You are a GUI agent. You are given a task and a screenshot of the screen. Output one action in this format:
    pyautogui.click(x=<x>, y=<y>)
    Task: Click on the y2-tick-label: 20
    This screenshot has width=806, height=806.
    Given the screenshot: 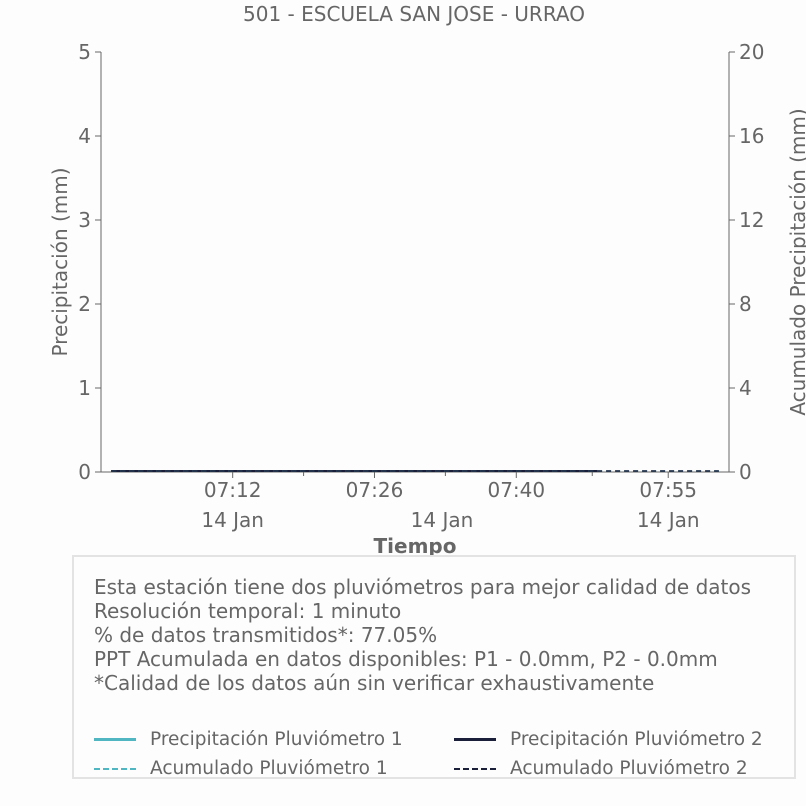 What is the action you would take?
    pyautogui.click(x=751, y=52)
    